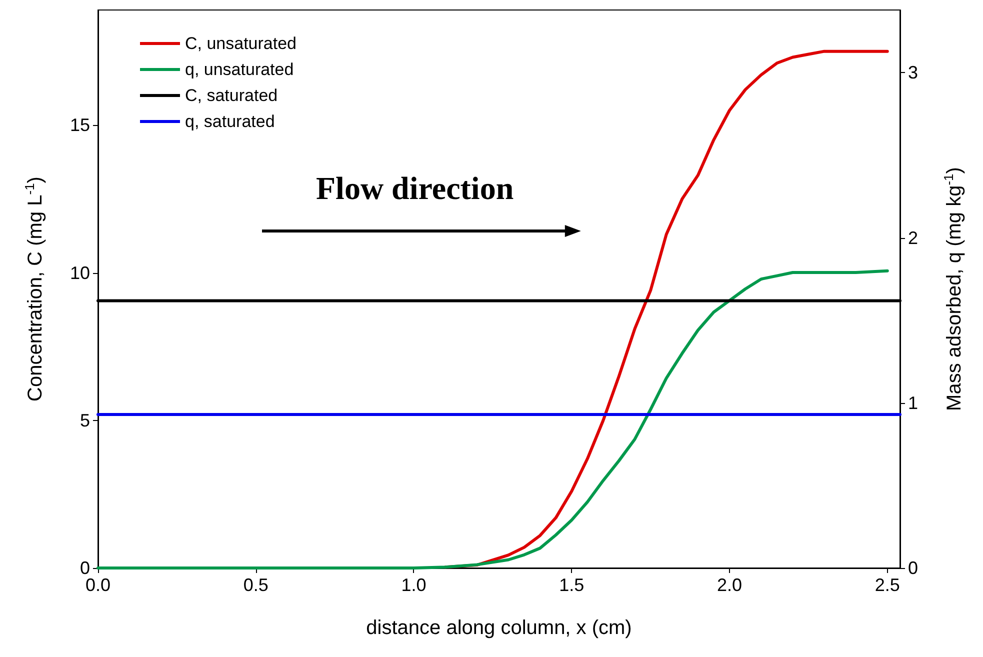 Image resolution: width=983 pixels, height=657 pixels. I want to click on y-axis-title: Concentration, C (mg L-1), so click(34, 289).